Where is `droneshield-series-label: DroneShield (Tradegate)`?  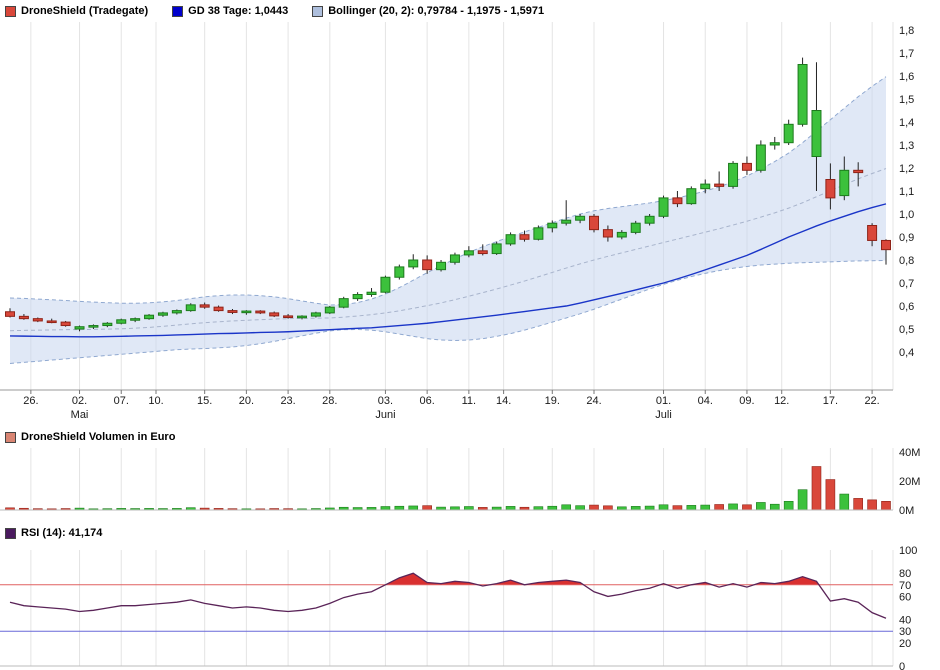
droneshield-series-label: DroneShield (Tradegate) is located at coordinates (85, 11).